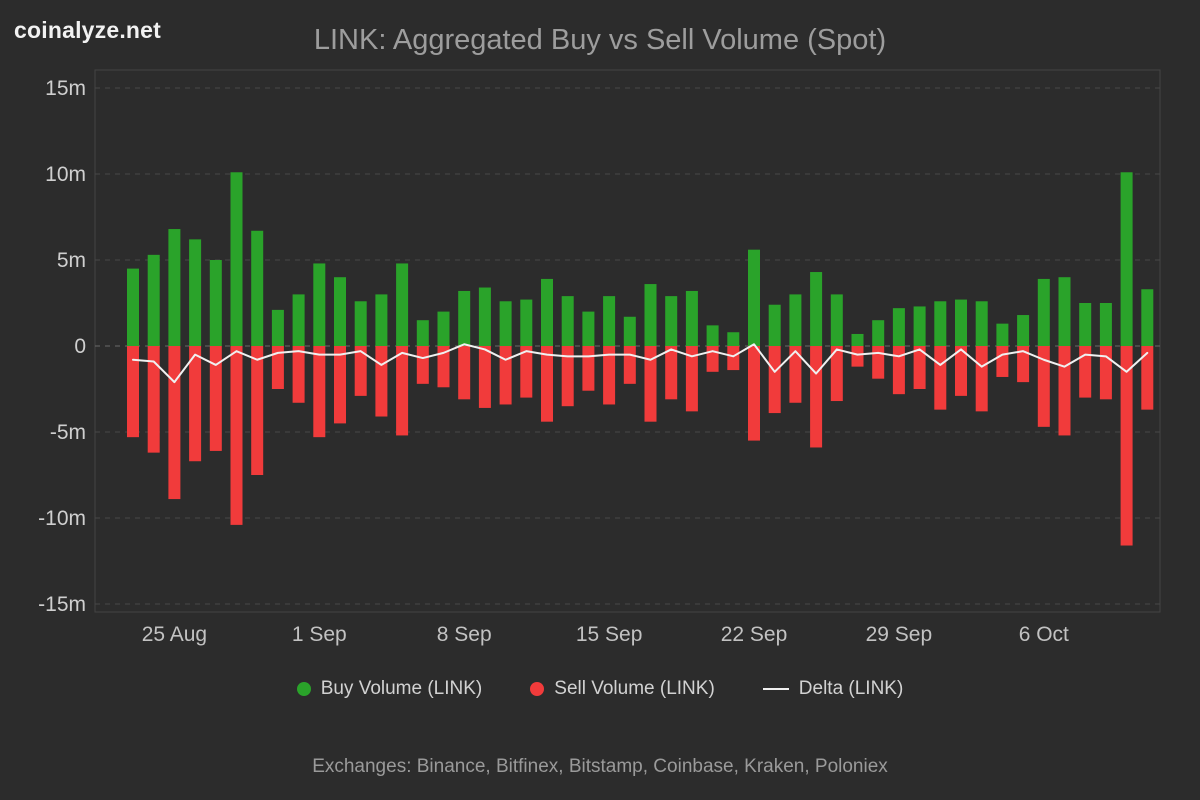 Image resolution: width=1200 pixels, height=800 pixels. What do you see at coordinates (622, 689) in the screenshot?
I see `legend-item-sell-volume: Sell Volume (LINK)` at bounding box center [622, 689].